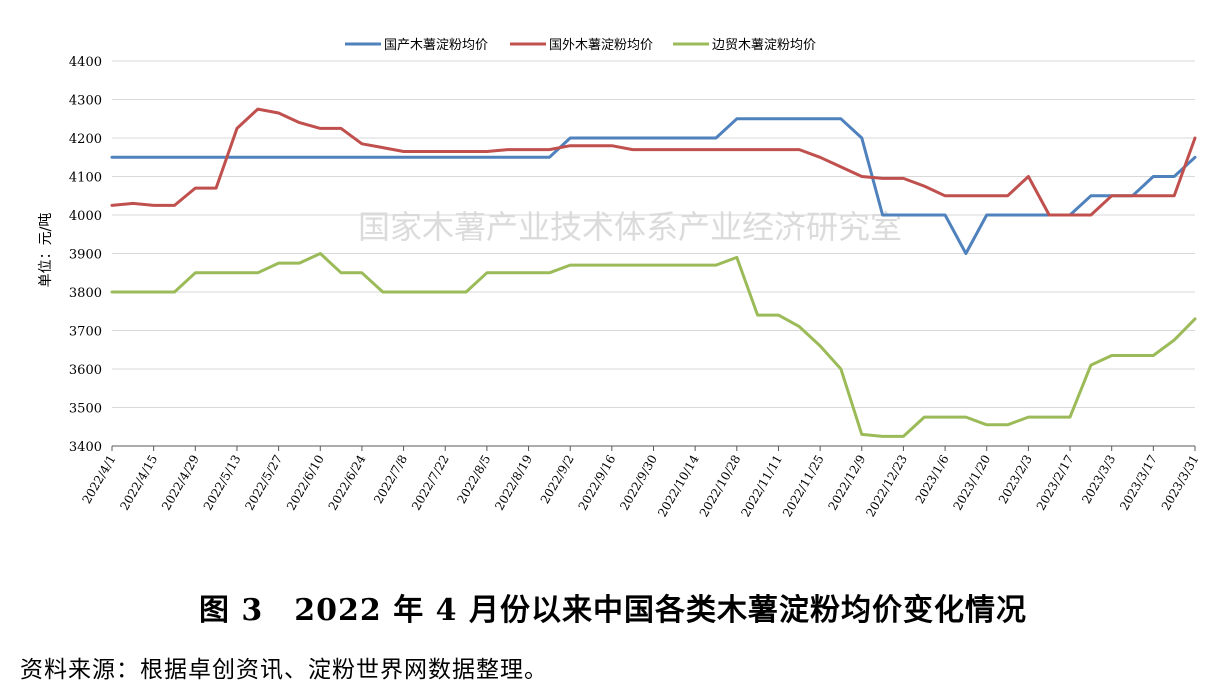 The height and width of the screenshot is (684, 1226). What do you see at coordinates (284, 670) in the screenshot?
I see `data-source-note: 资料来源：根据卓创资讯、淀粉世界网数据整理。` at bounding box center [284, 670].